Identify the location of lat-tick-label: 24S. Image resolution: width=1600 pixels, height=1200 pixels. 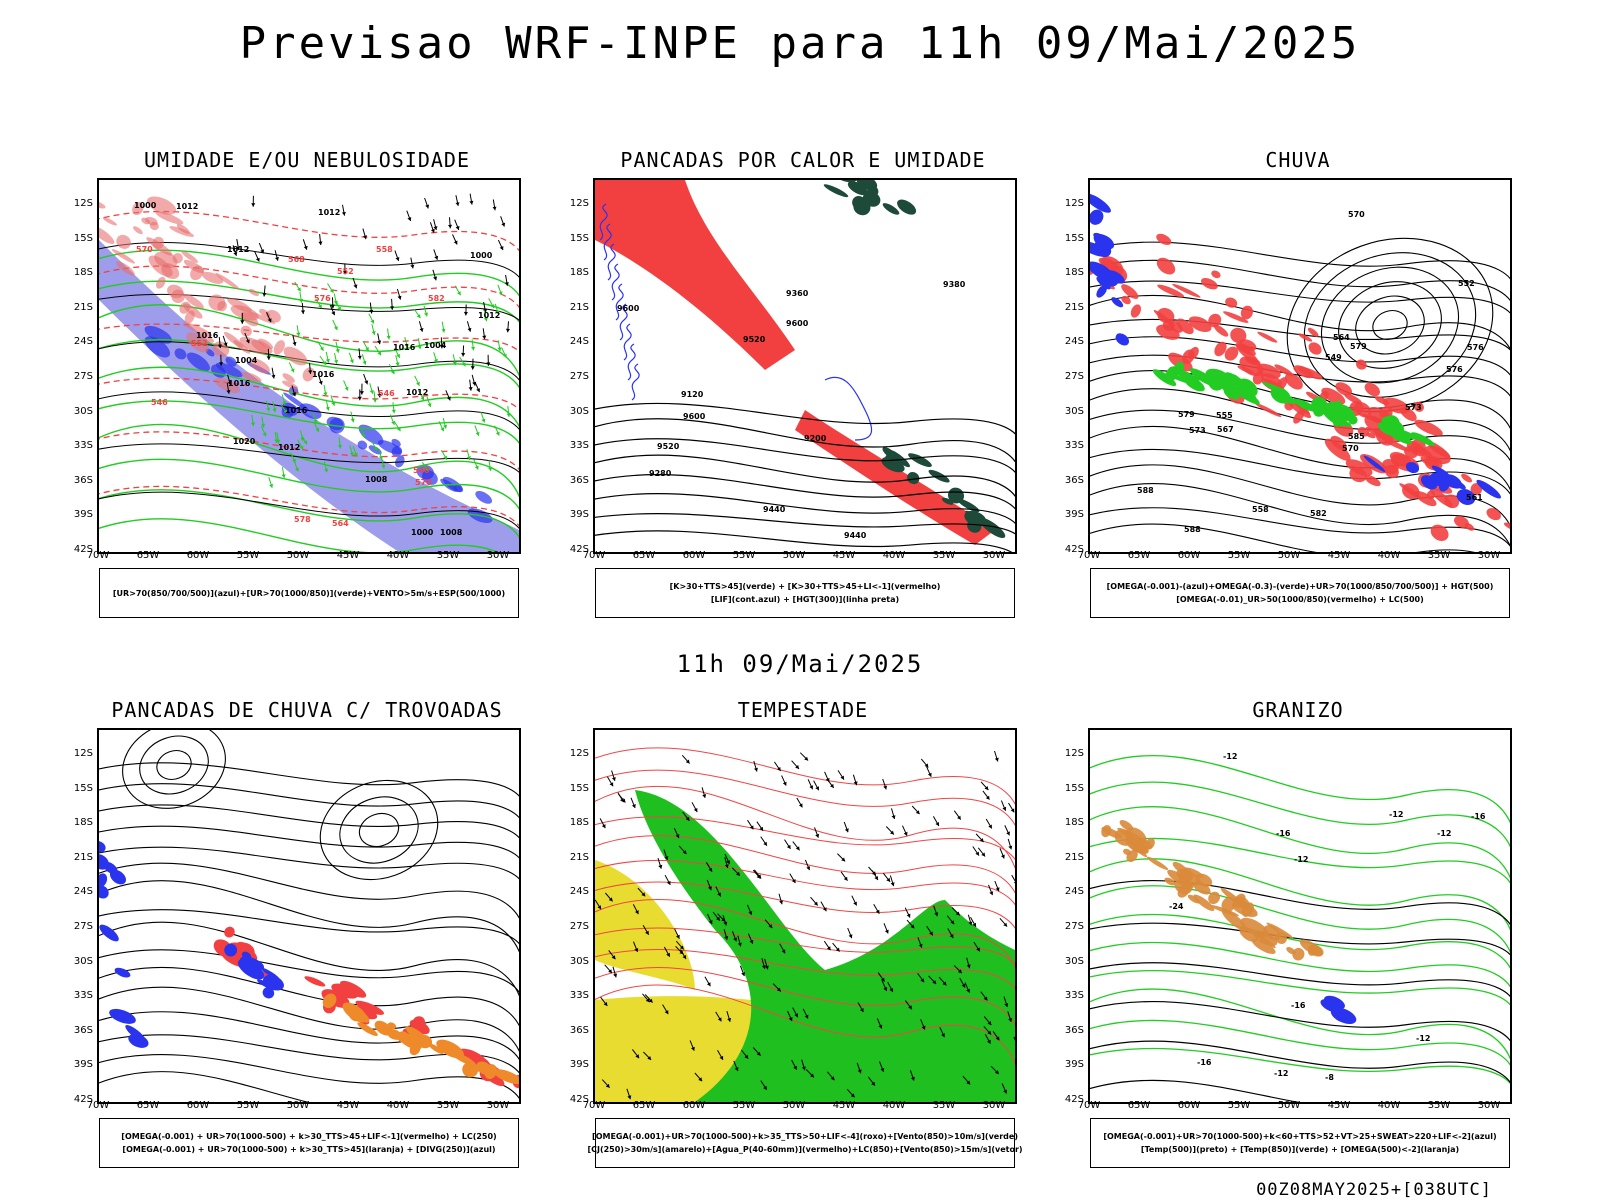
(83, 342).